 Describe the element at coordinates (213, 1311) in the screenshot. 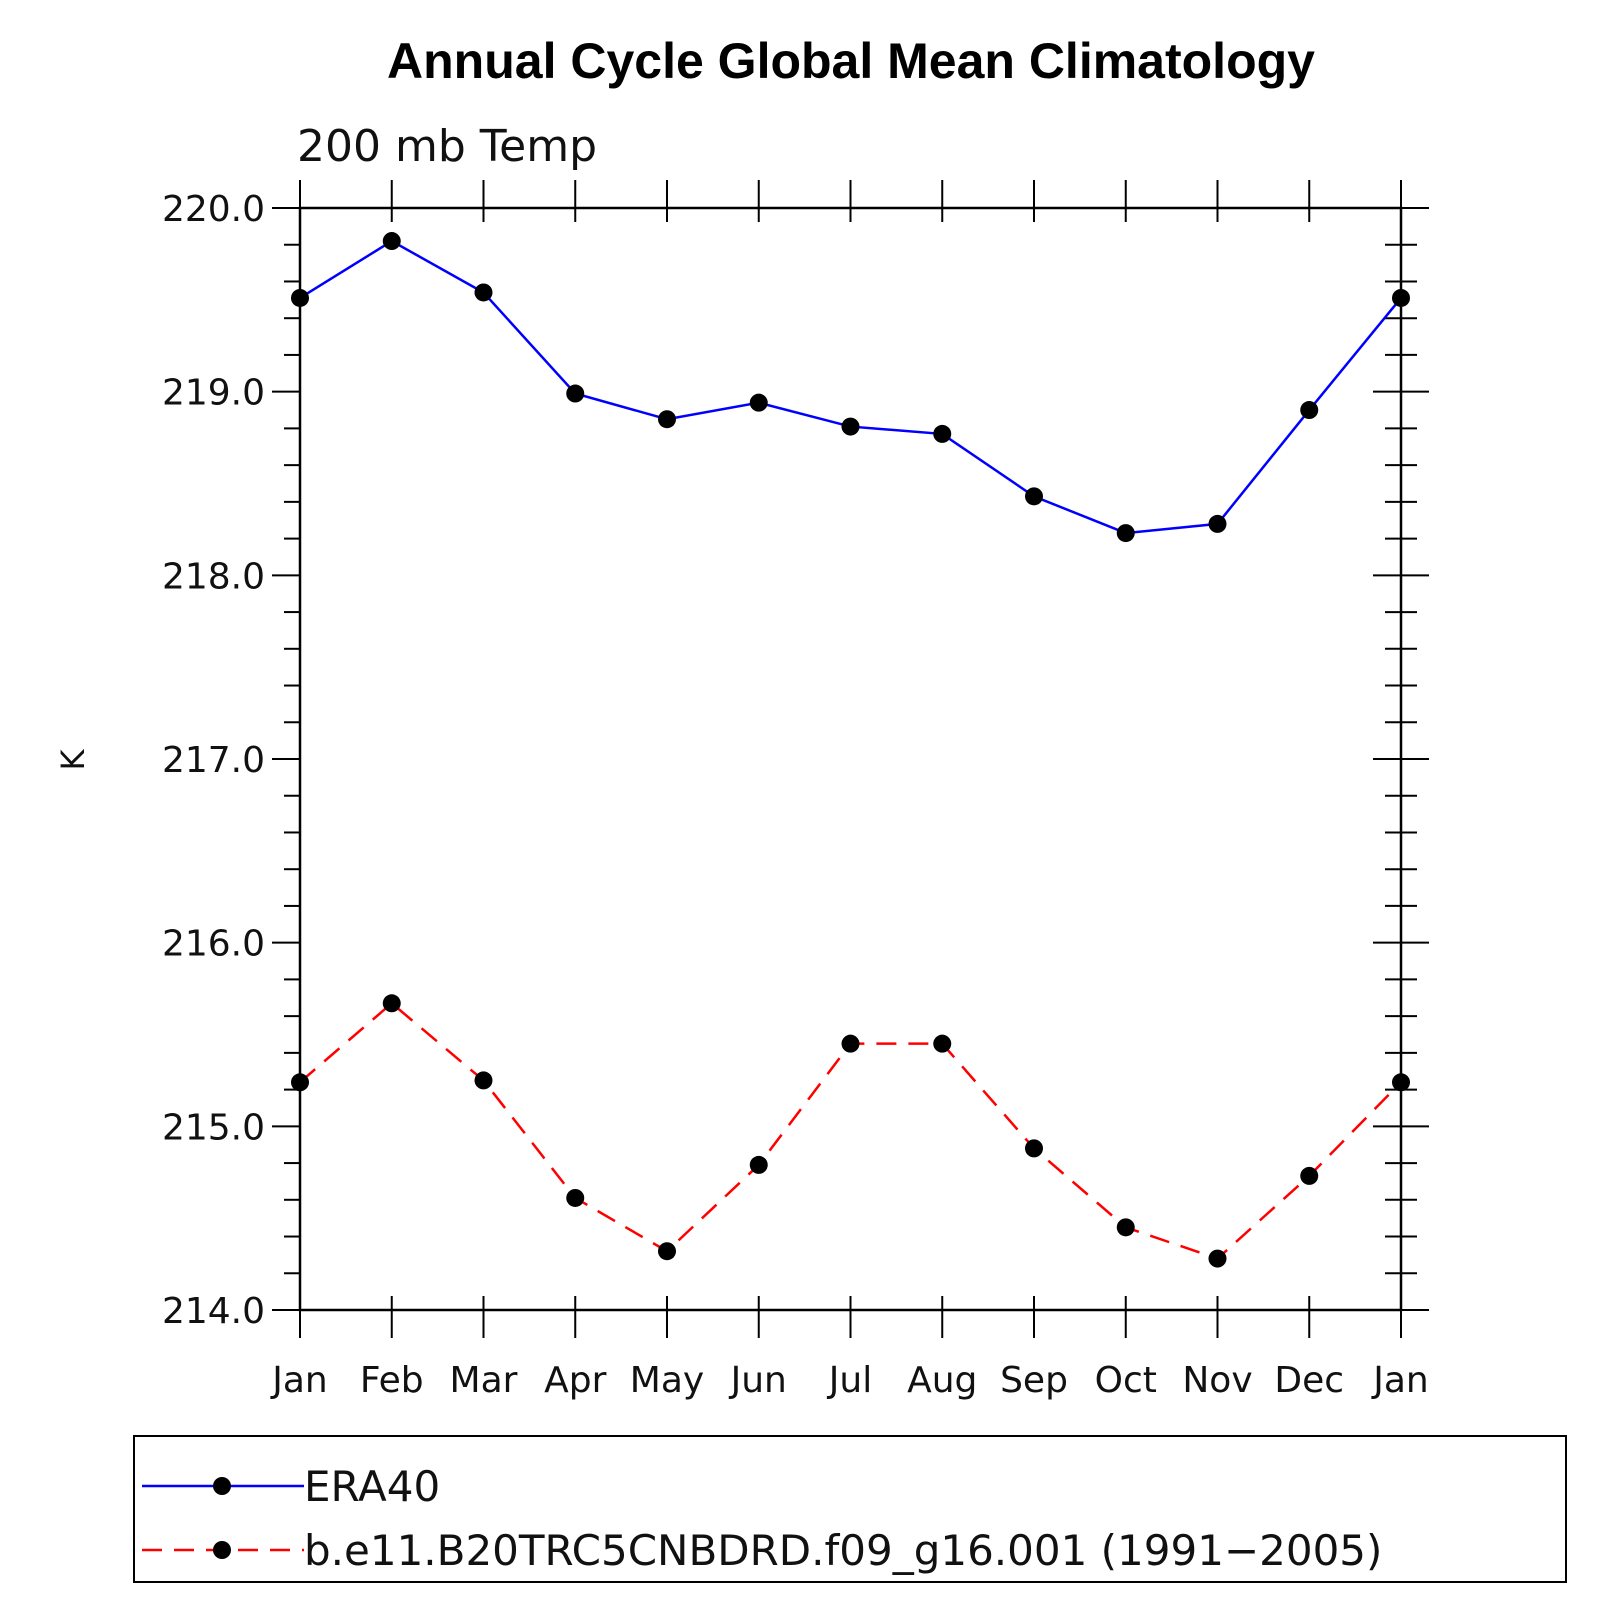

I see `y-tick-label: 214.0` at that location.